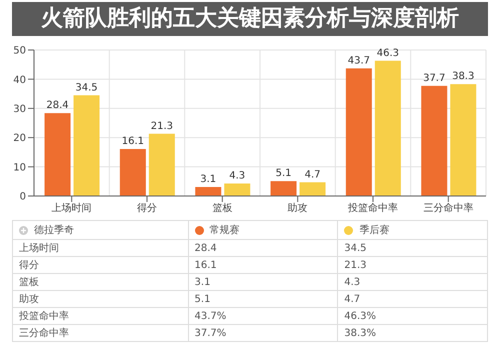 The width and height of the screenshot is (500, 362). I want to click on data-label: 28.4, so click(57, 106).